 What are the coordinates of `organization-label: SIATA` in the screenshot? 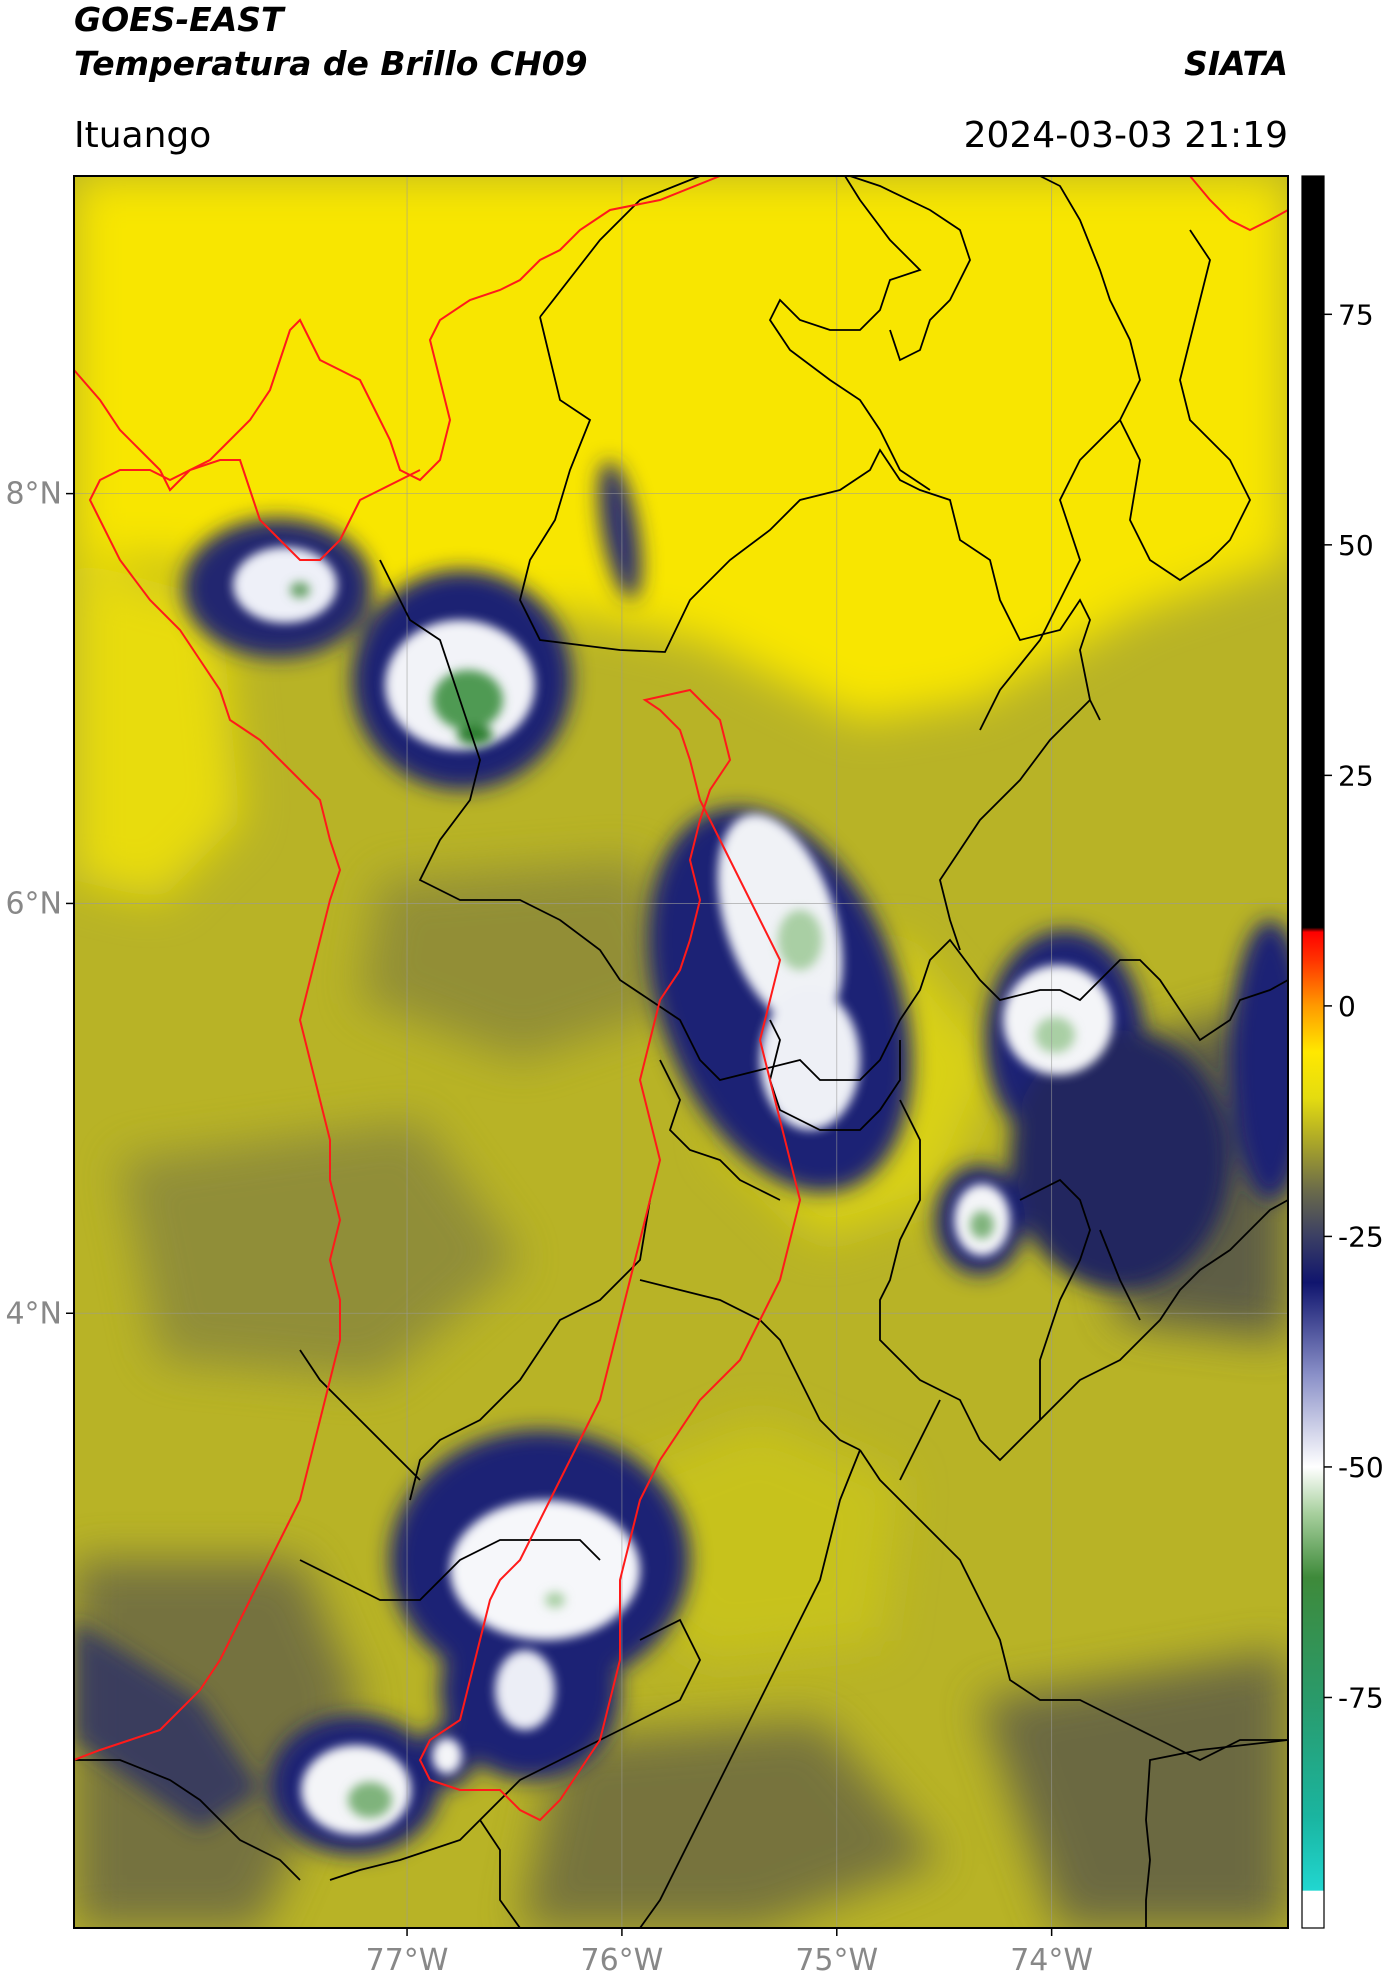 It's located at (1236, 63).